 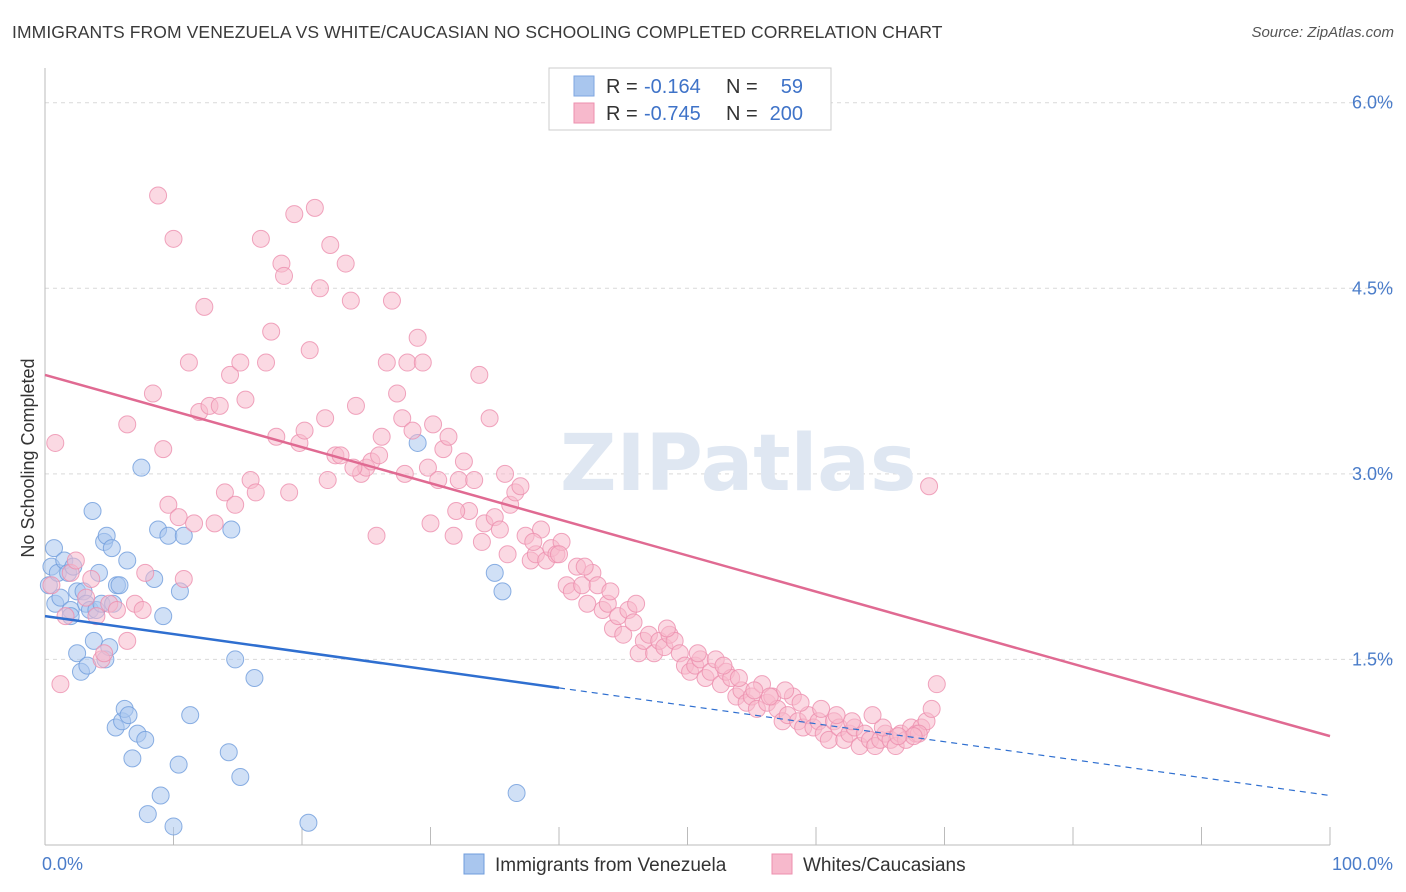 What do you see at coordinates (622, 87) in the screenshot?
I see `legend-r-label: R =` at bounding box center [622, 87].